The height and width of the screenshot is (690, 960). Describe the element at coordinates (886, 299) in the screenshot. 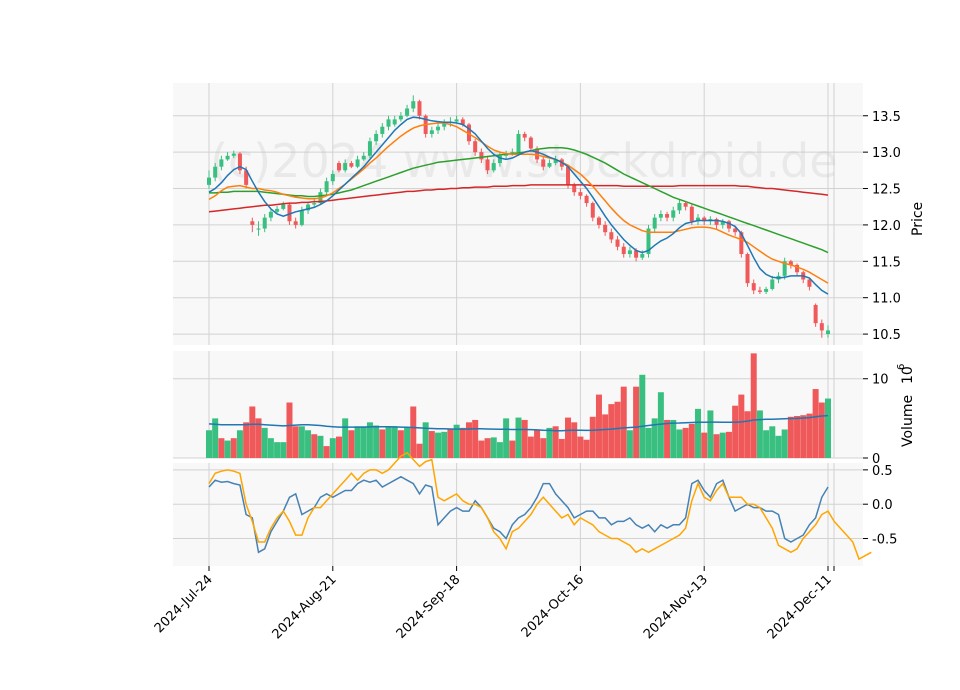

I see `price-tick-label: 11.0` at that location.